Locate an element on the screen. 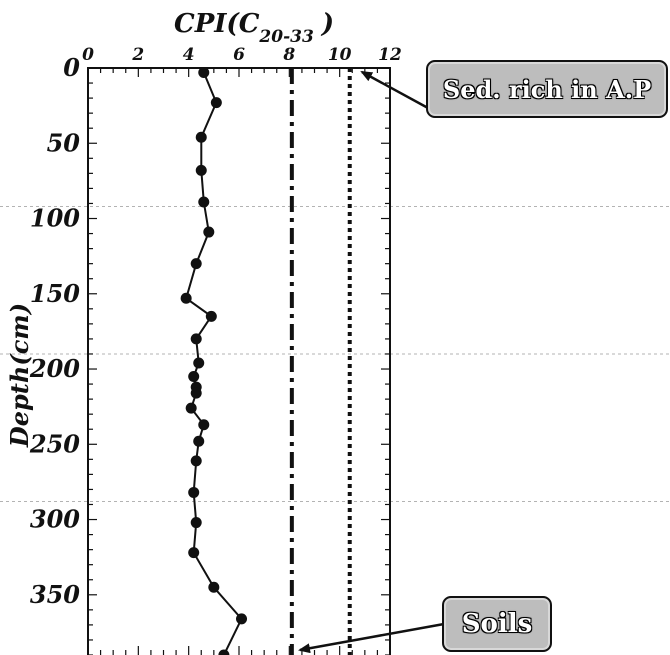 The width and height of the screenshot is (670, 655). x-tick-label: 8 is located at coordinates (288, 55).